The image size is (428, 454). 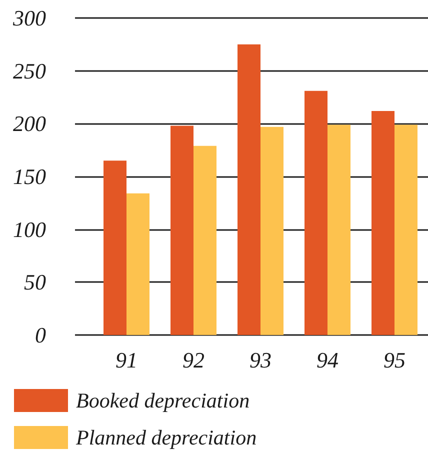 I want to click on y-tick-label: 150, so click(x=29, y=176).